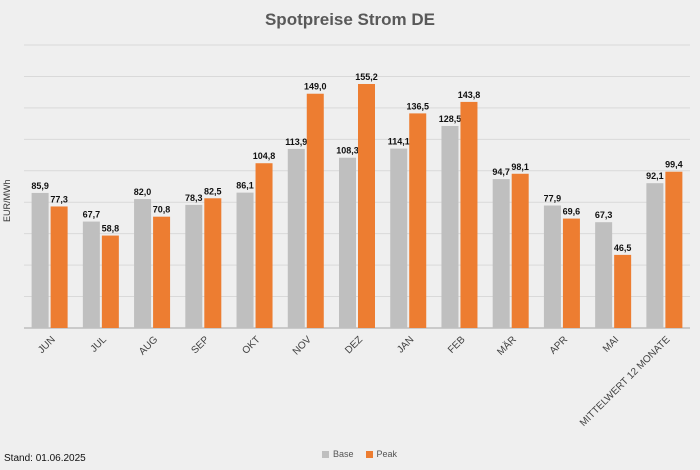 This screenshot has width=700, height=470. What do you see at coordinates (354, 345) in the screenshot?
I see `x-tick-label: DEZ` at bounding box center [354, 345].